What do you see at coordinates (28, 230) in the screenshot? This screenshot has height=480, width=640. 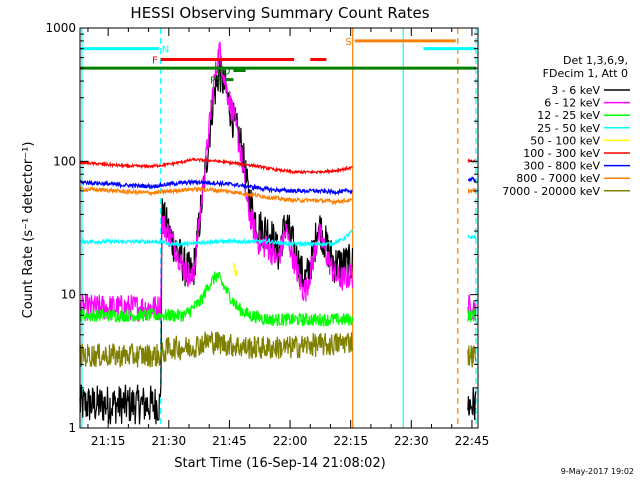 I see `y-axis-label: Count Rate (s⁻¹ detector⁻¹)` at bounding box center [28, 230].